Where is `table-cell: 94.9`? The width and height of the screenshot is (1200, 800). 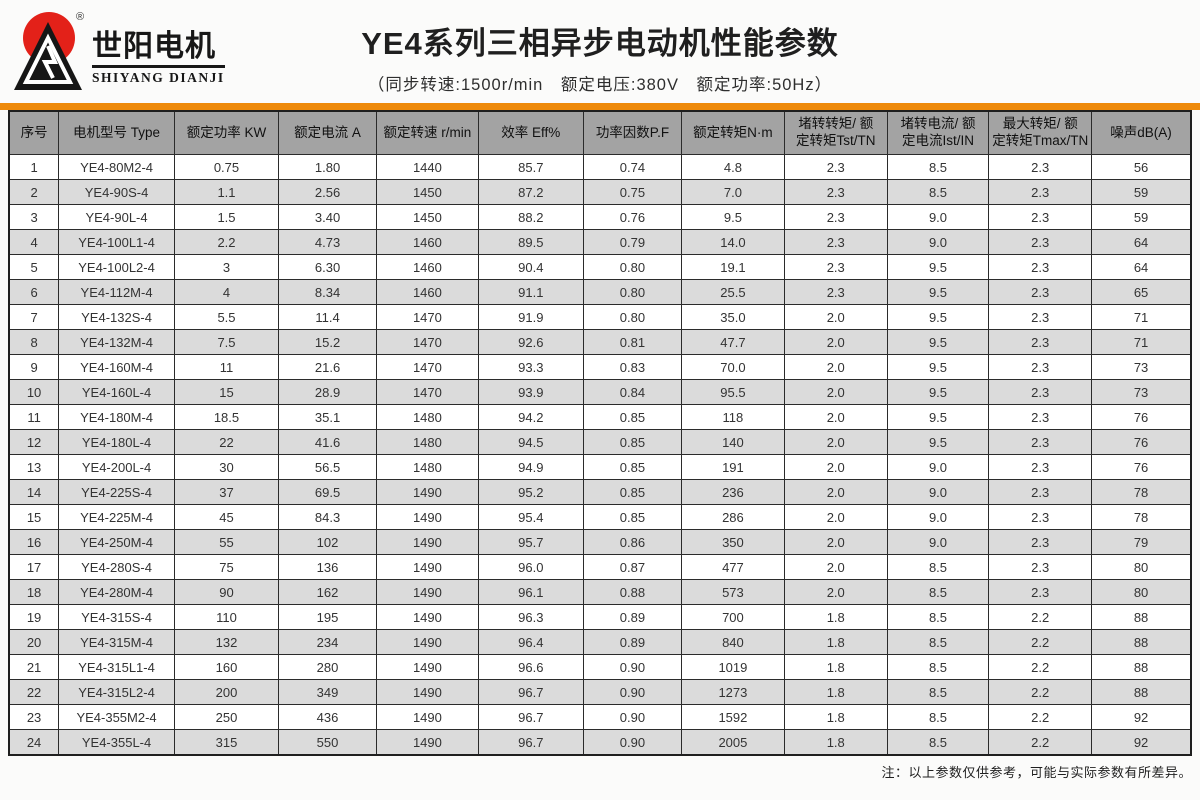 table-cell: 94.9 is located at coordinates (530, 467).